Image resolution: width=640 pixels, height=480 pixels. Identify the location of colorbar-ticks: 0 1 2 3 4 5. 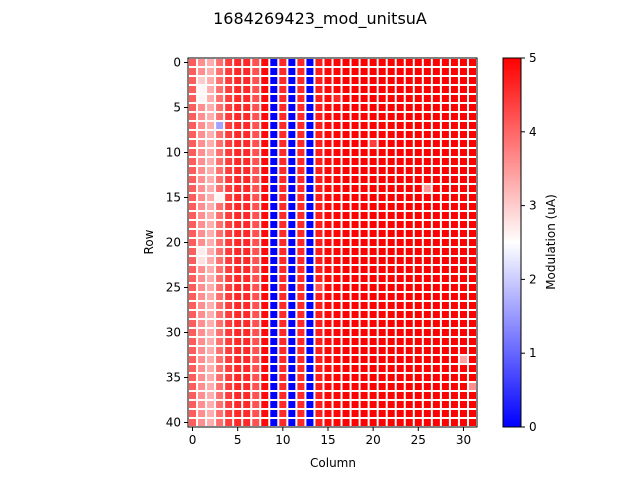
(529, 242).